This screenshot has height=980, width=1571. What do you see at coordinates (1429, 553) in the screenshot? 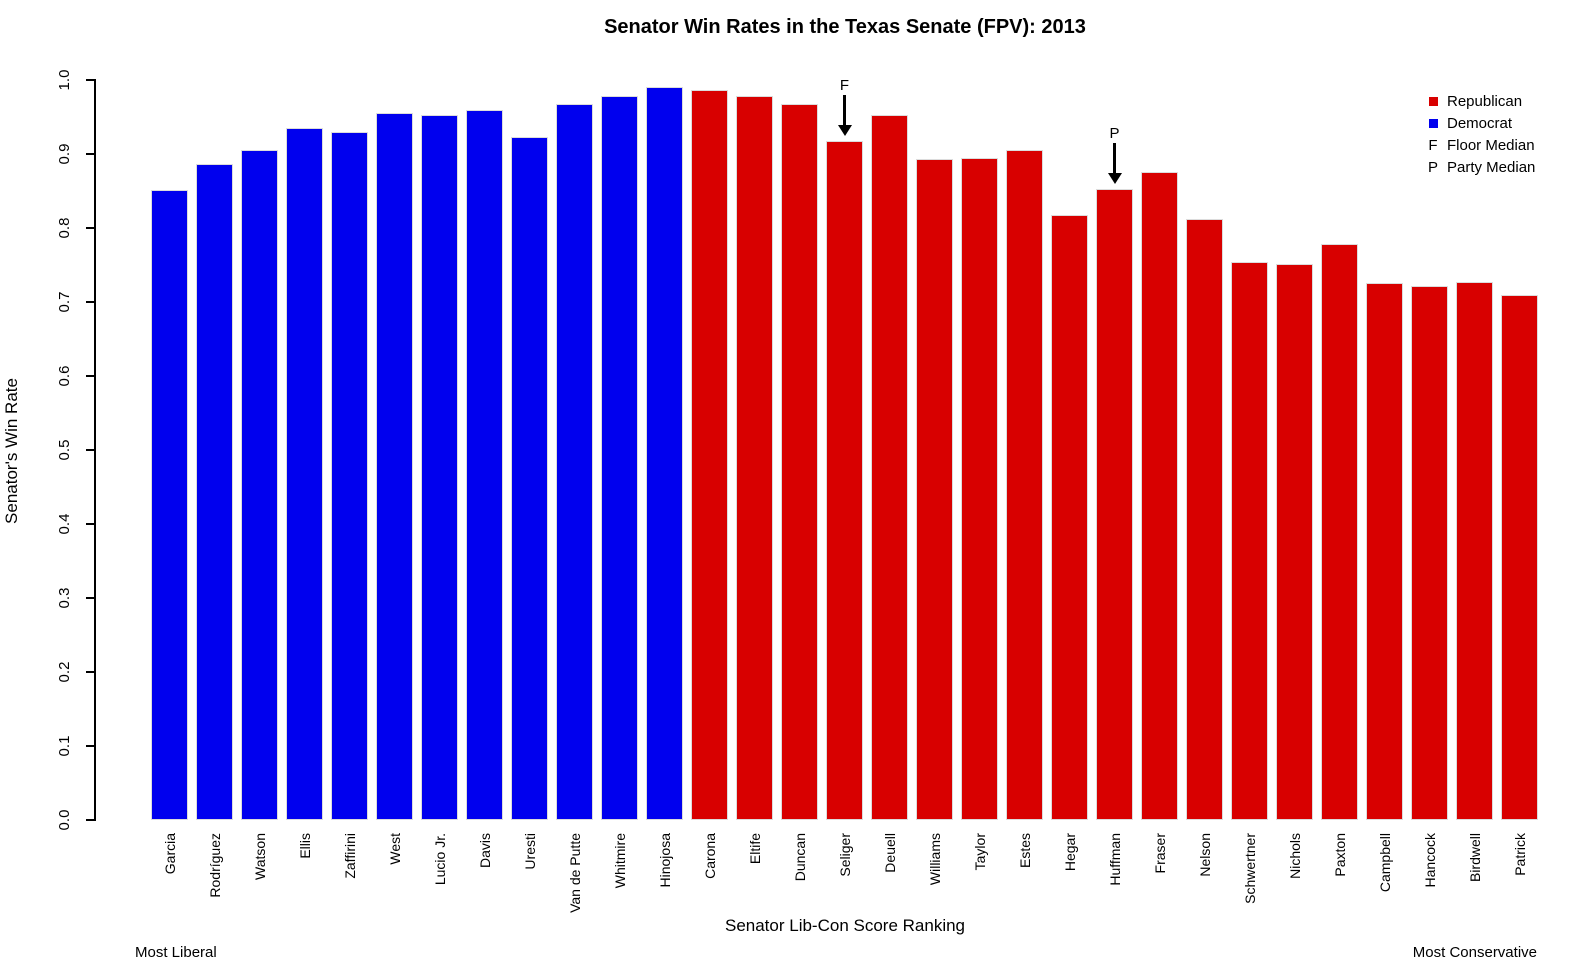
I see `bar-hancock` at bounding box center [1429, 553].